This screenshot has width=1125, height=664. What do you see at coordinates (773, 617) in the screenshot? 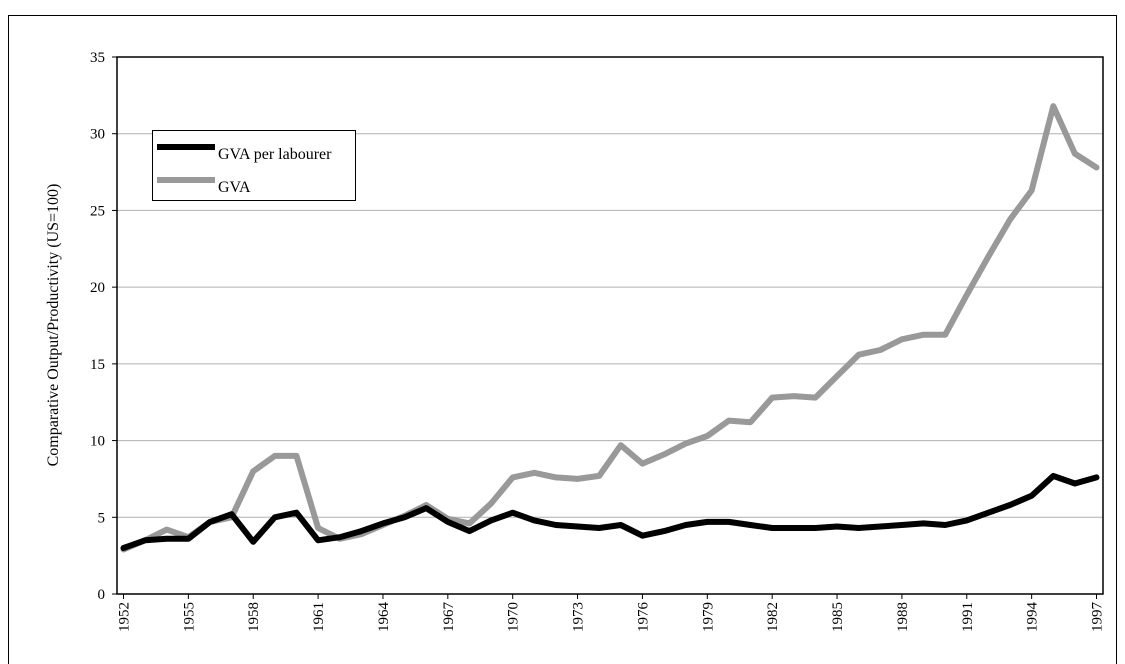
I see `x-tick-label: 1982` at bounding box center [773, 617].